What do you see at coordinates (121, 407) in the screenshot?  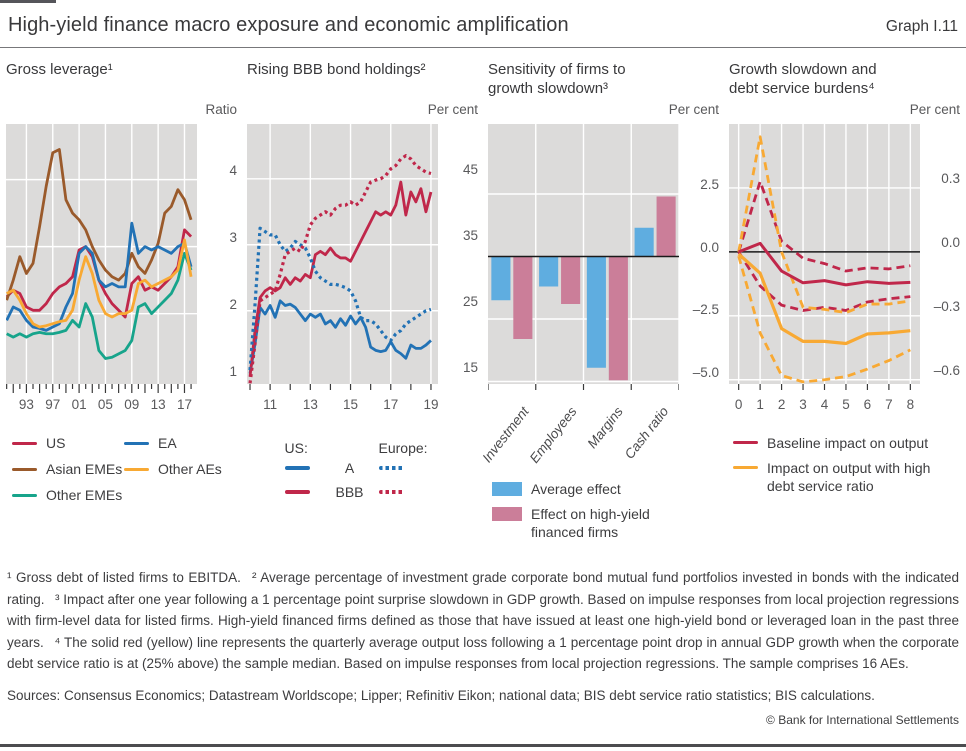 I see `x-axis-labels: 93 97 01 05 09 13 17` at bounding box center [121, 407].